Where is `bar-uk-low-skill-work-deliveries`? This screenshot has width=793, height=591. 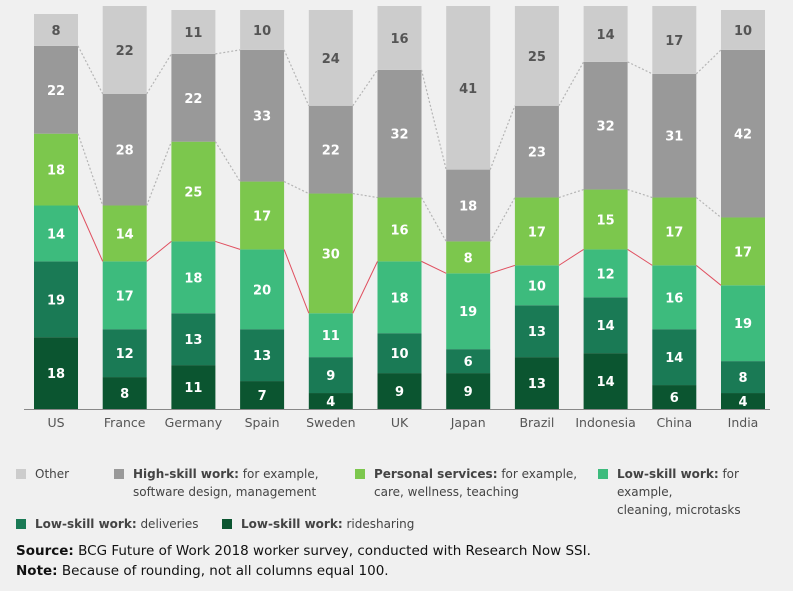 bar-uk-low-skill-work-deliveries is located at coordinates (399, 353).